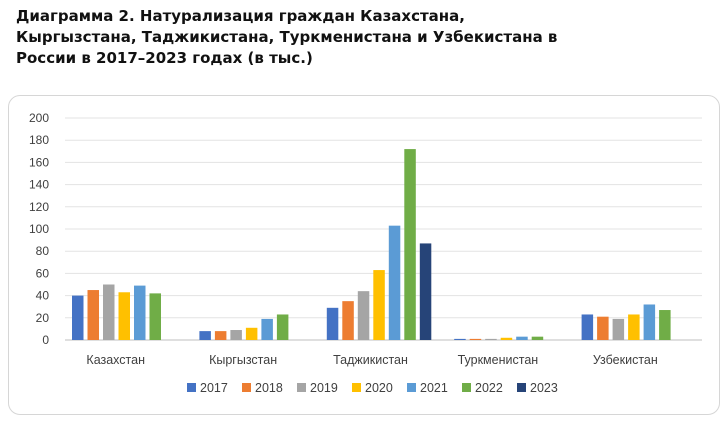 The image size is (728, 425). What do you see at coordinates (434, 388) in the screenshot?
I see `legend-label: 2021` at bounding box center [434, 388].